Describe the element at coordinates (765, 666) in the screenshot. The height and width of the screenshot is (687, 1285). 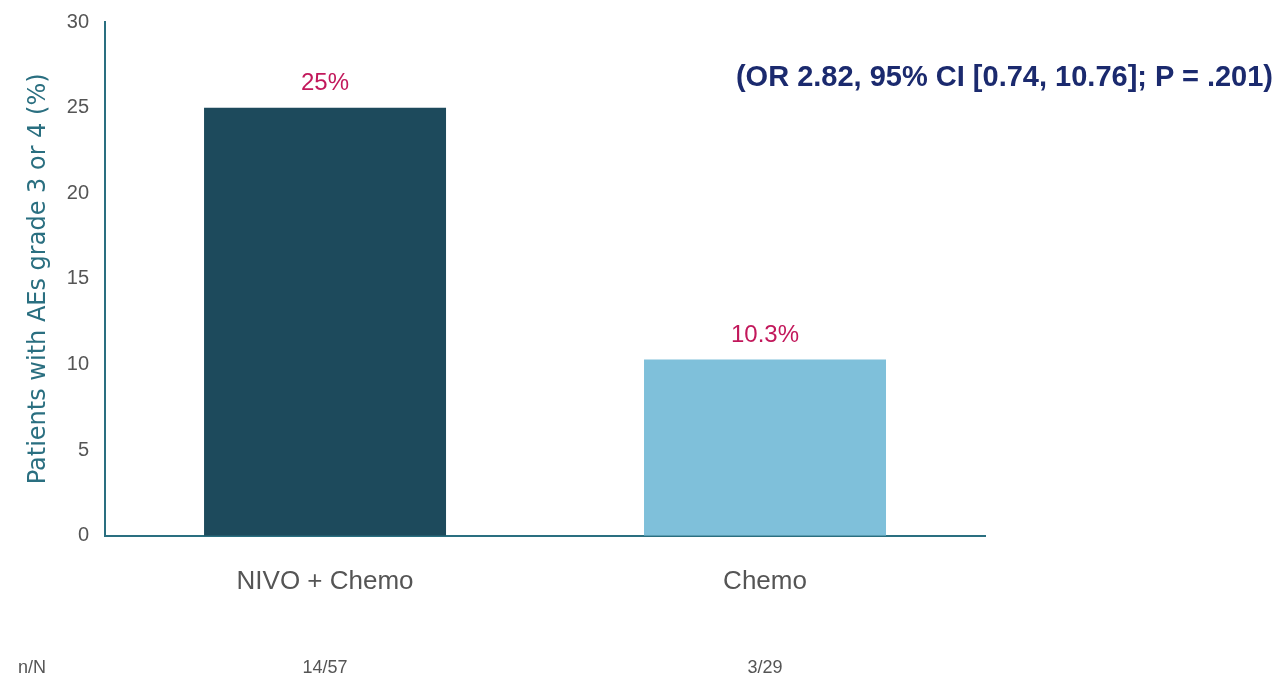
I see `text: 3/29` at that location.